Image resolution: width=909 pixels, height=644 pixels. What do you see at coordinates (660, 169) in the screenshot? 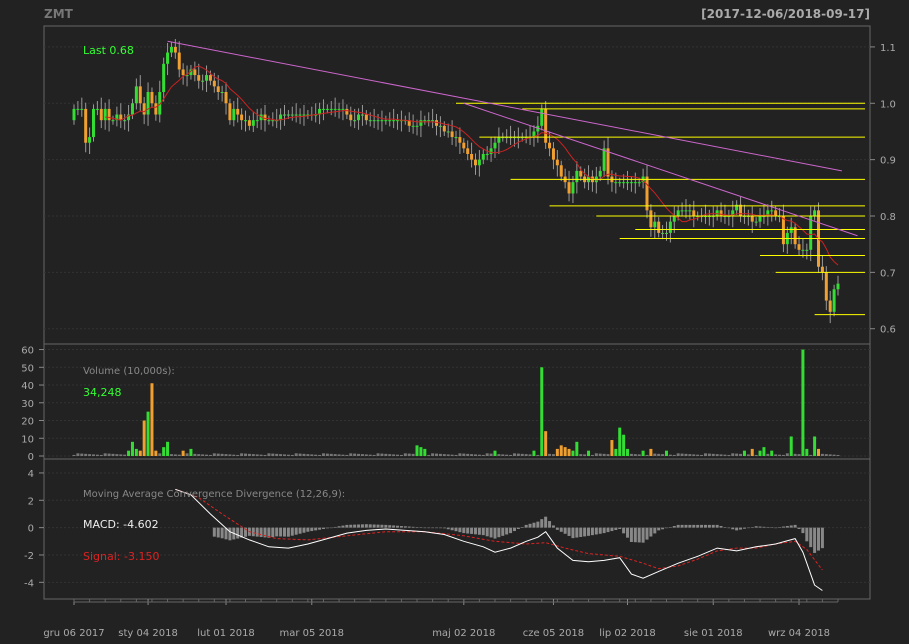
I see `trend-line` at bounding box center [660, 169].